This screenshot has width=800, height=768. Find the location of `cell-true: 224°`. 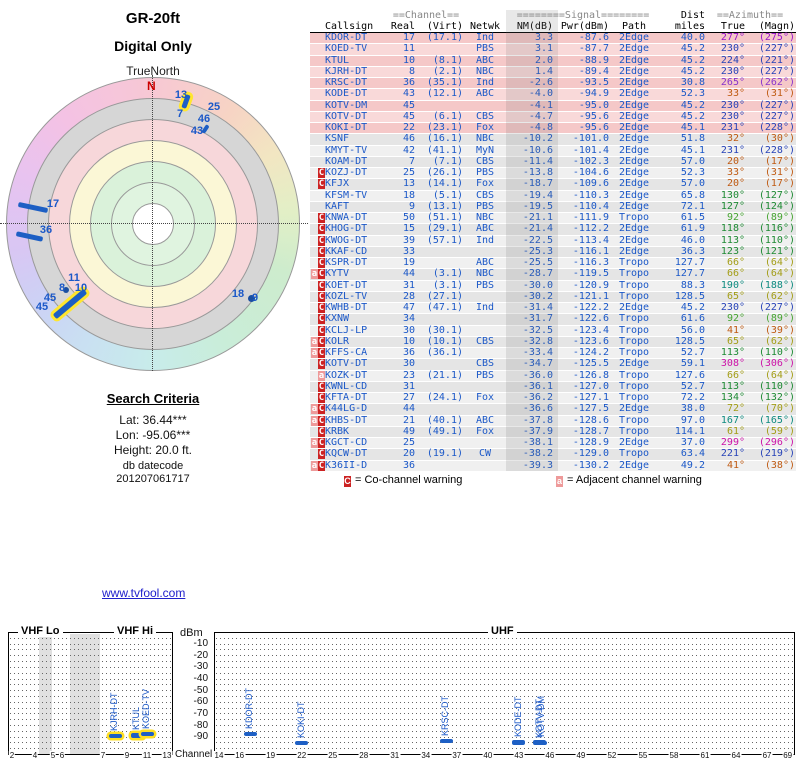

cell-true: 224° is located at coordinates (732, 60).